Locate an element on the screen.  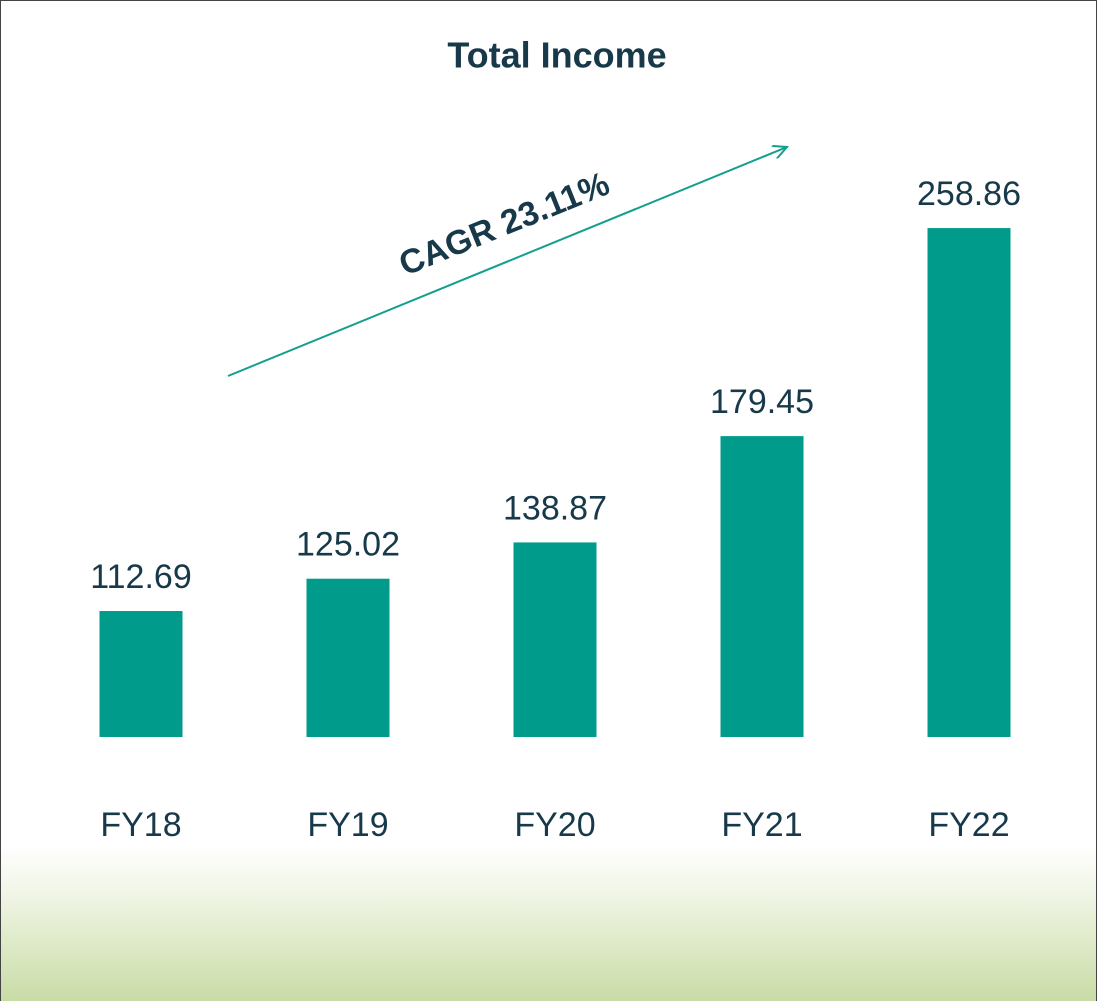
data-label: 112.69 is located at coordinates (140, 577).